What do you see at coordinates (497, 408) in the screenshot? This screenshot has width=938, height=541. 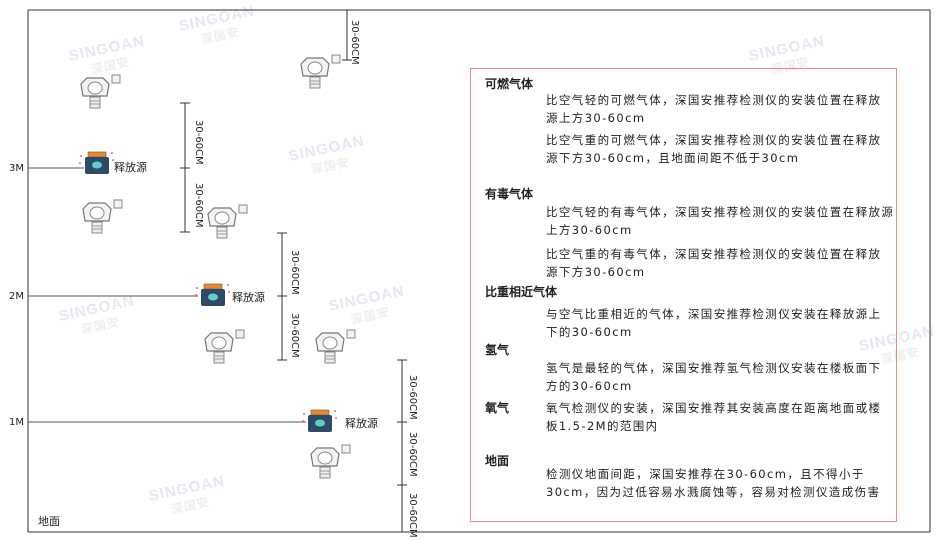 I see `note-heading: 氧气` at bounding box center [497, 408].